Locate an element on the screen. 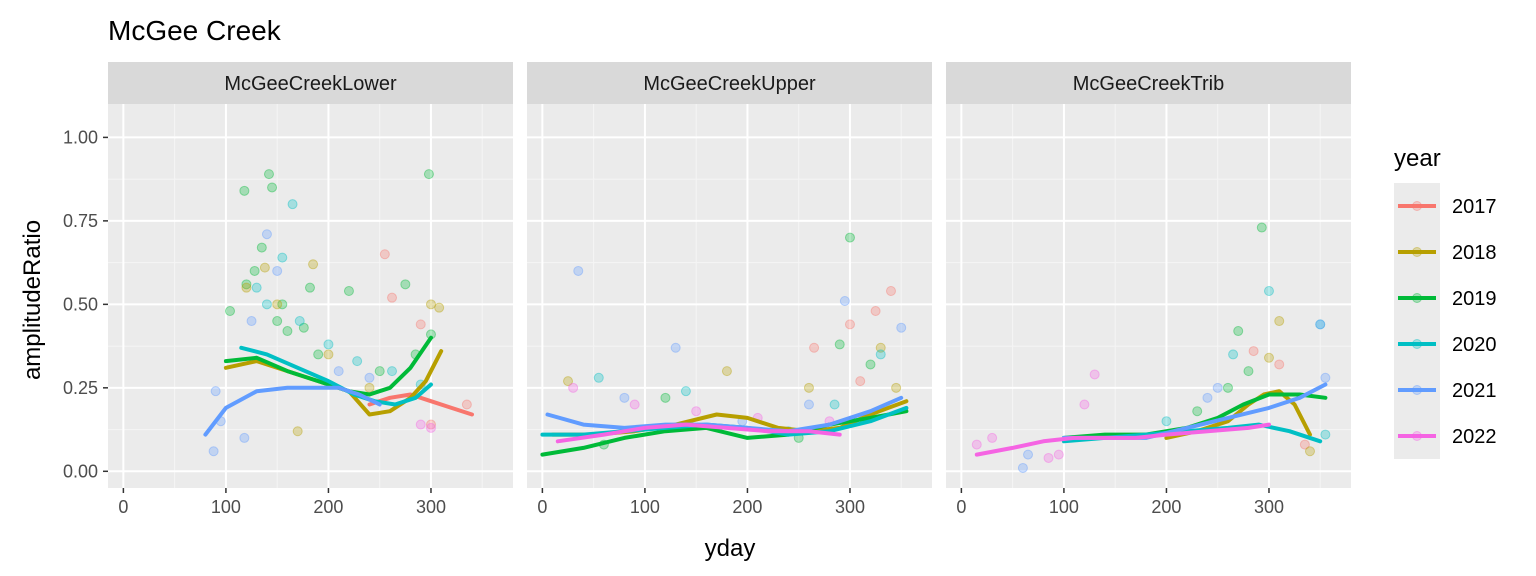 Image resolution: width=1536 pixels, height=576 pixels. legend-title: year is located at coordinates (1417, 158).